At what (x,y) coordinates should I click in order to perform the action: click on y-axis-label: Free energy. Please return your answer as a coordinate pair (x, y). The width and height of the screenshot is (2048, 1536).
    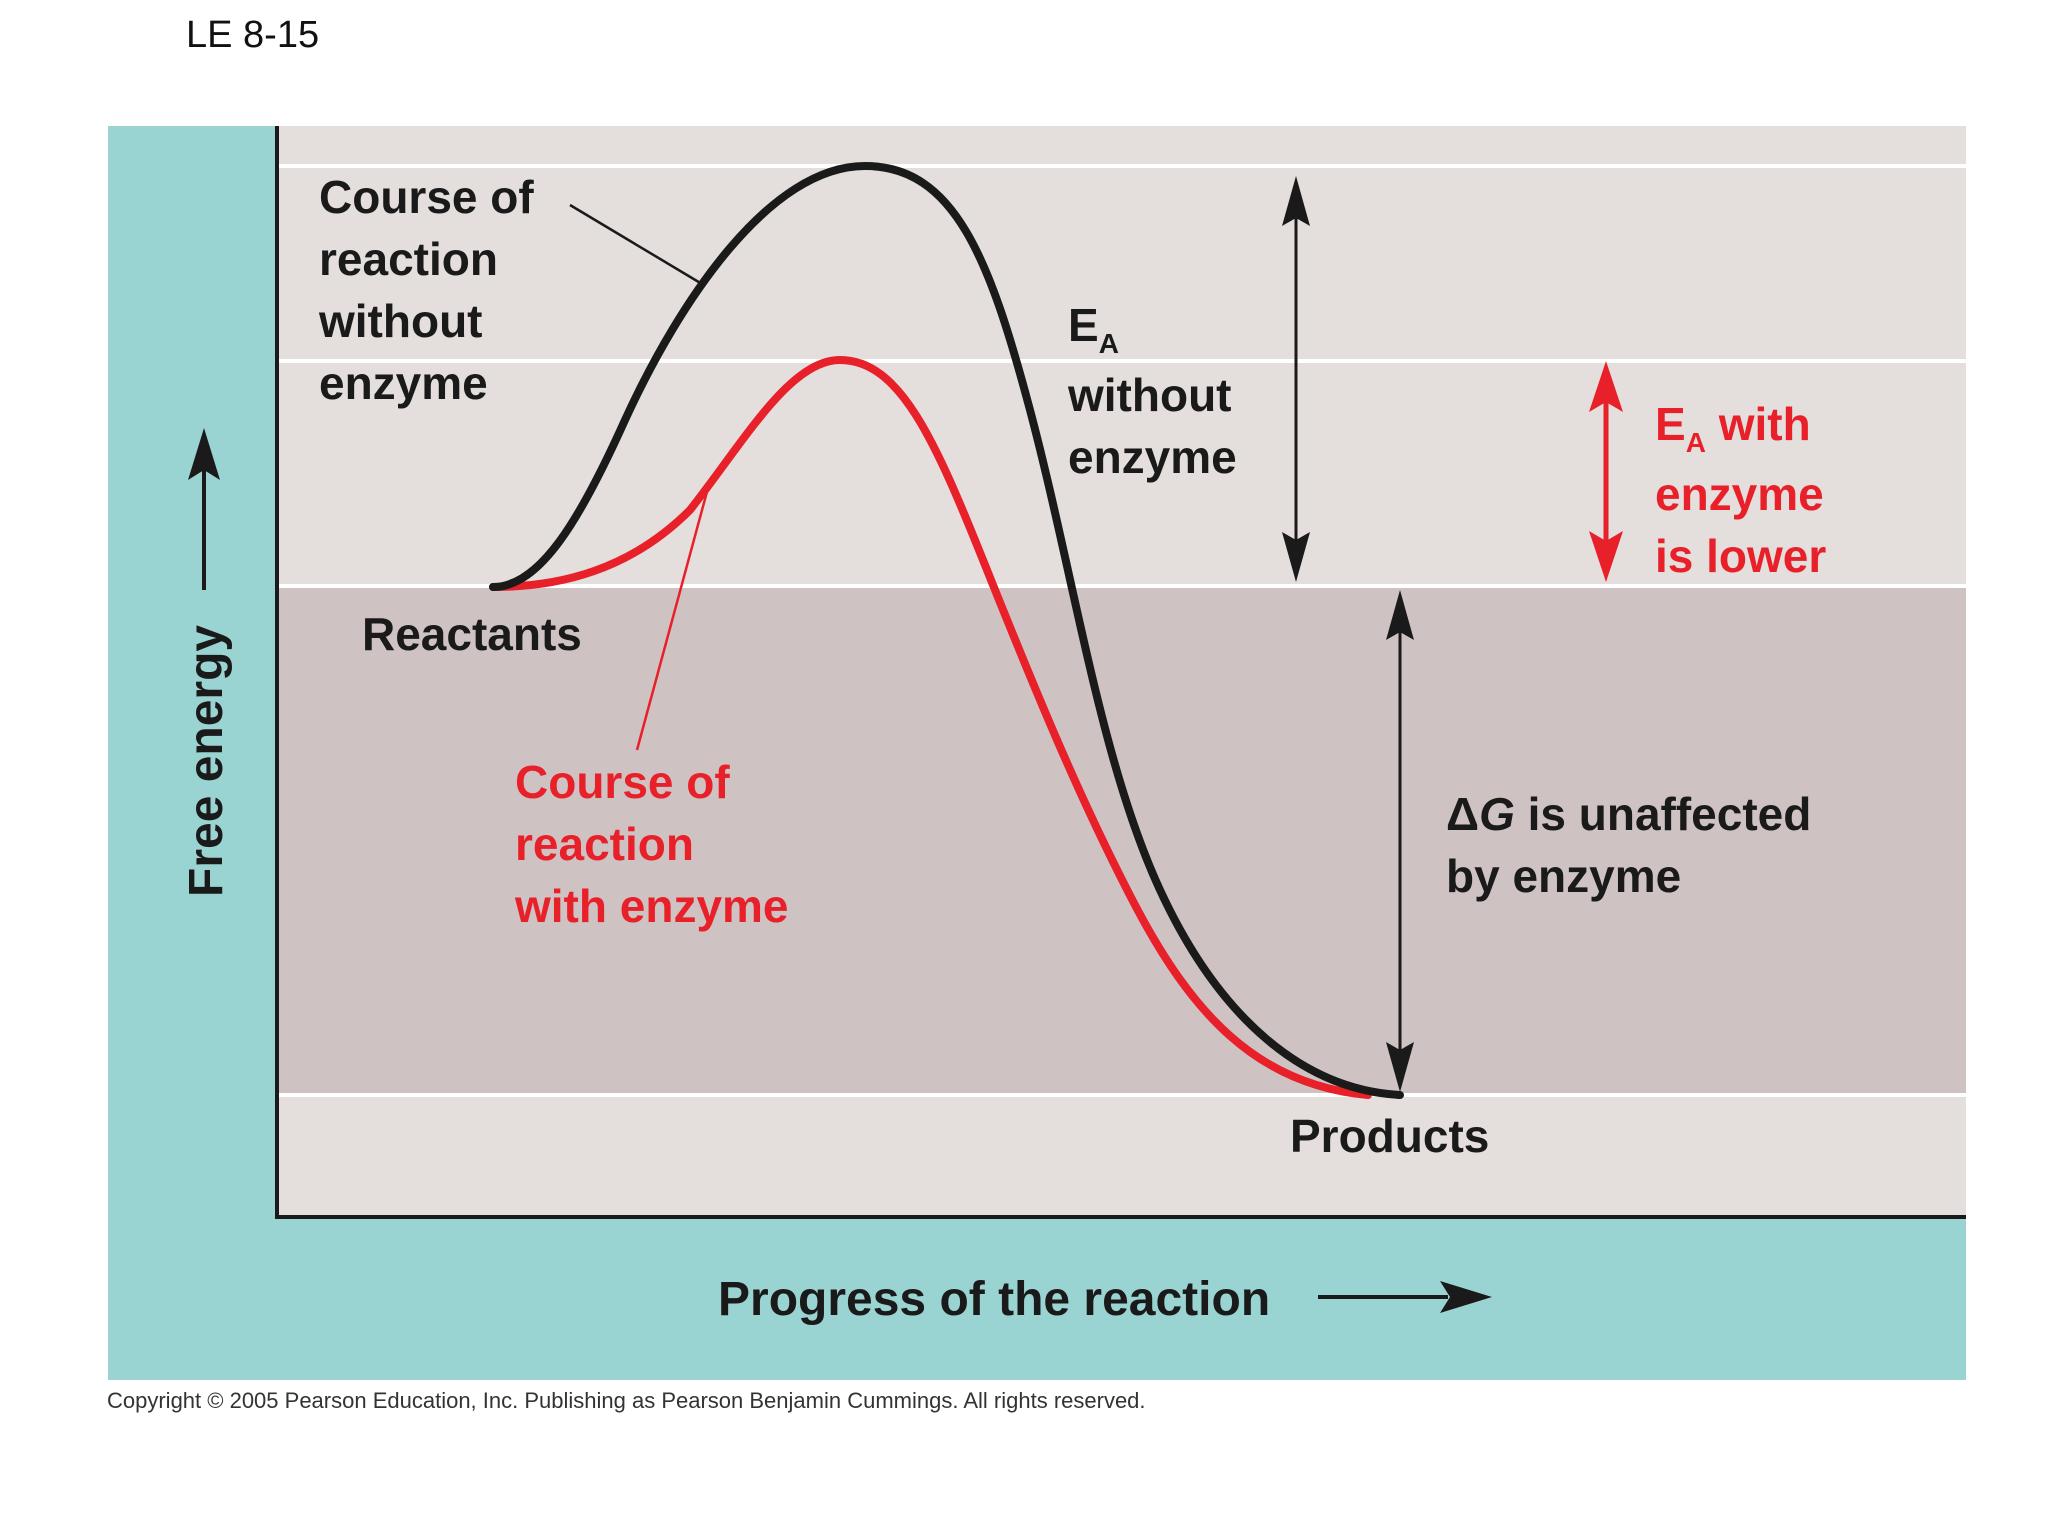
    Looking at the image, I should click on (206, 761).